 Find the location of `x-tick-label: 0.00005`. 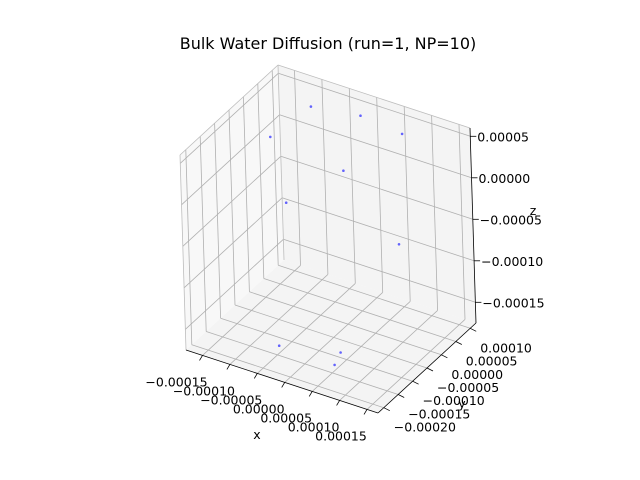

x-tick-label: 0.00005 is located at coordinates (286, 417).